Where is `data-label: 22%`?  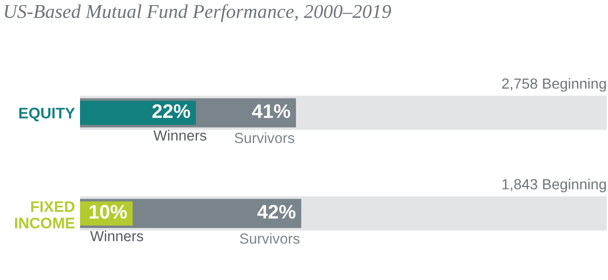
data-label: 22% is located at coordinates (171, 111).